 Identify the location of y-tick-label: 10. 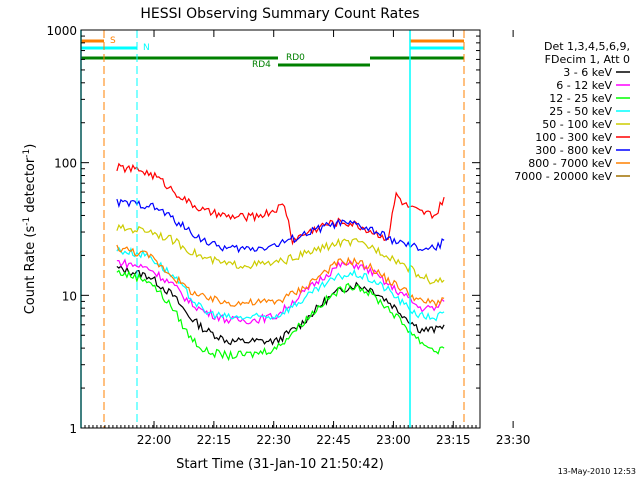
(69, 296).